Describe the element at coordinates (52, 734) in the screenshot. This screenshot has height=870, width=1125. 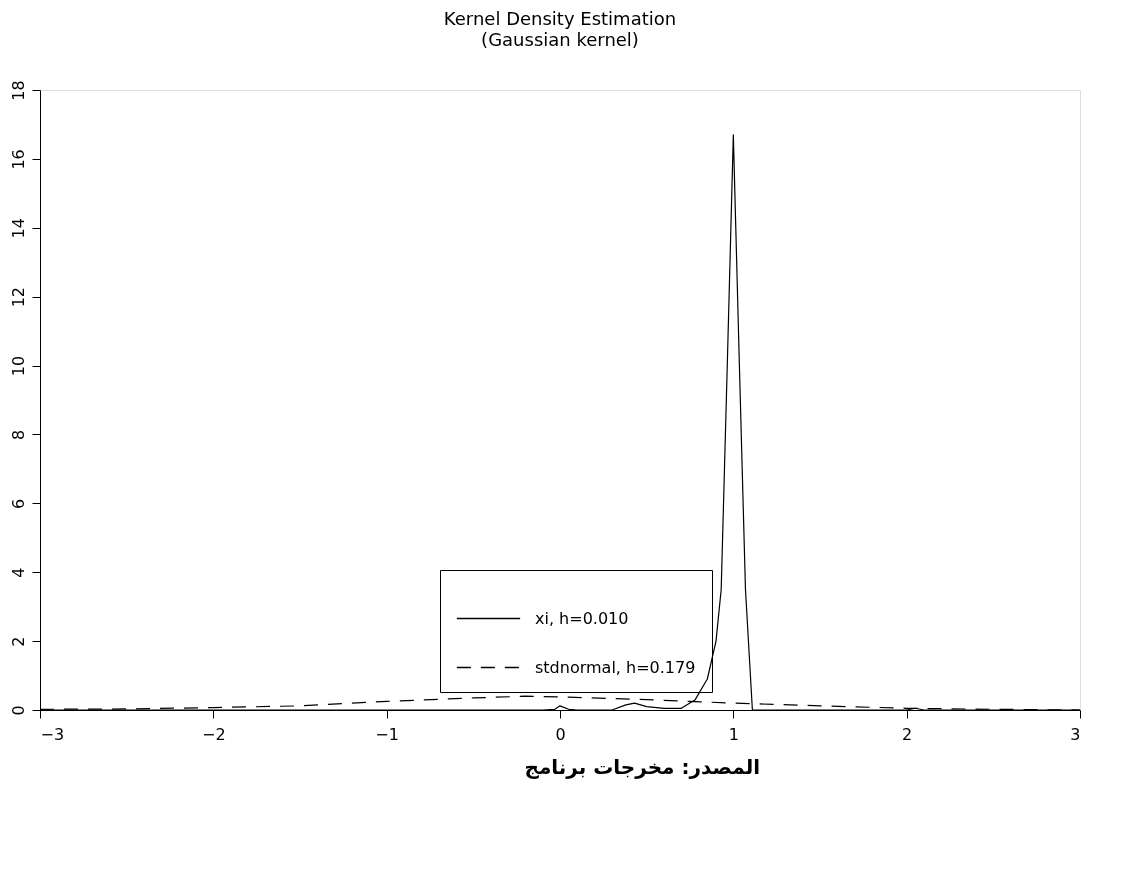
I see `x-tick-label: −3` at that location.